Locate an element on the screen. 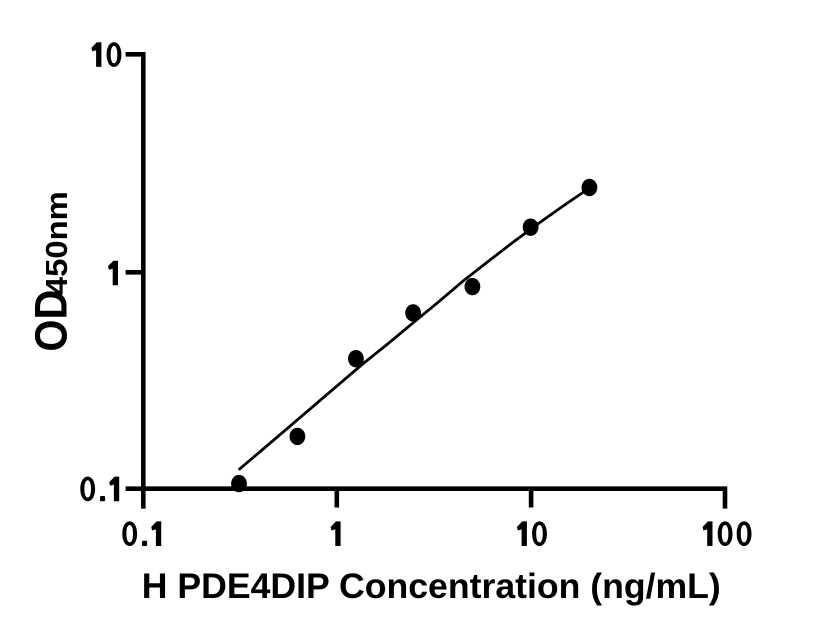 This screenshot has height=640, width=816. svg-text: OD is located at coordinates (51, 321).